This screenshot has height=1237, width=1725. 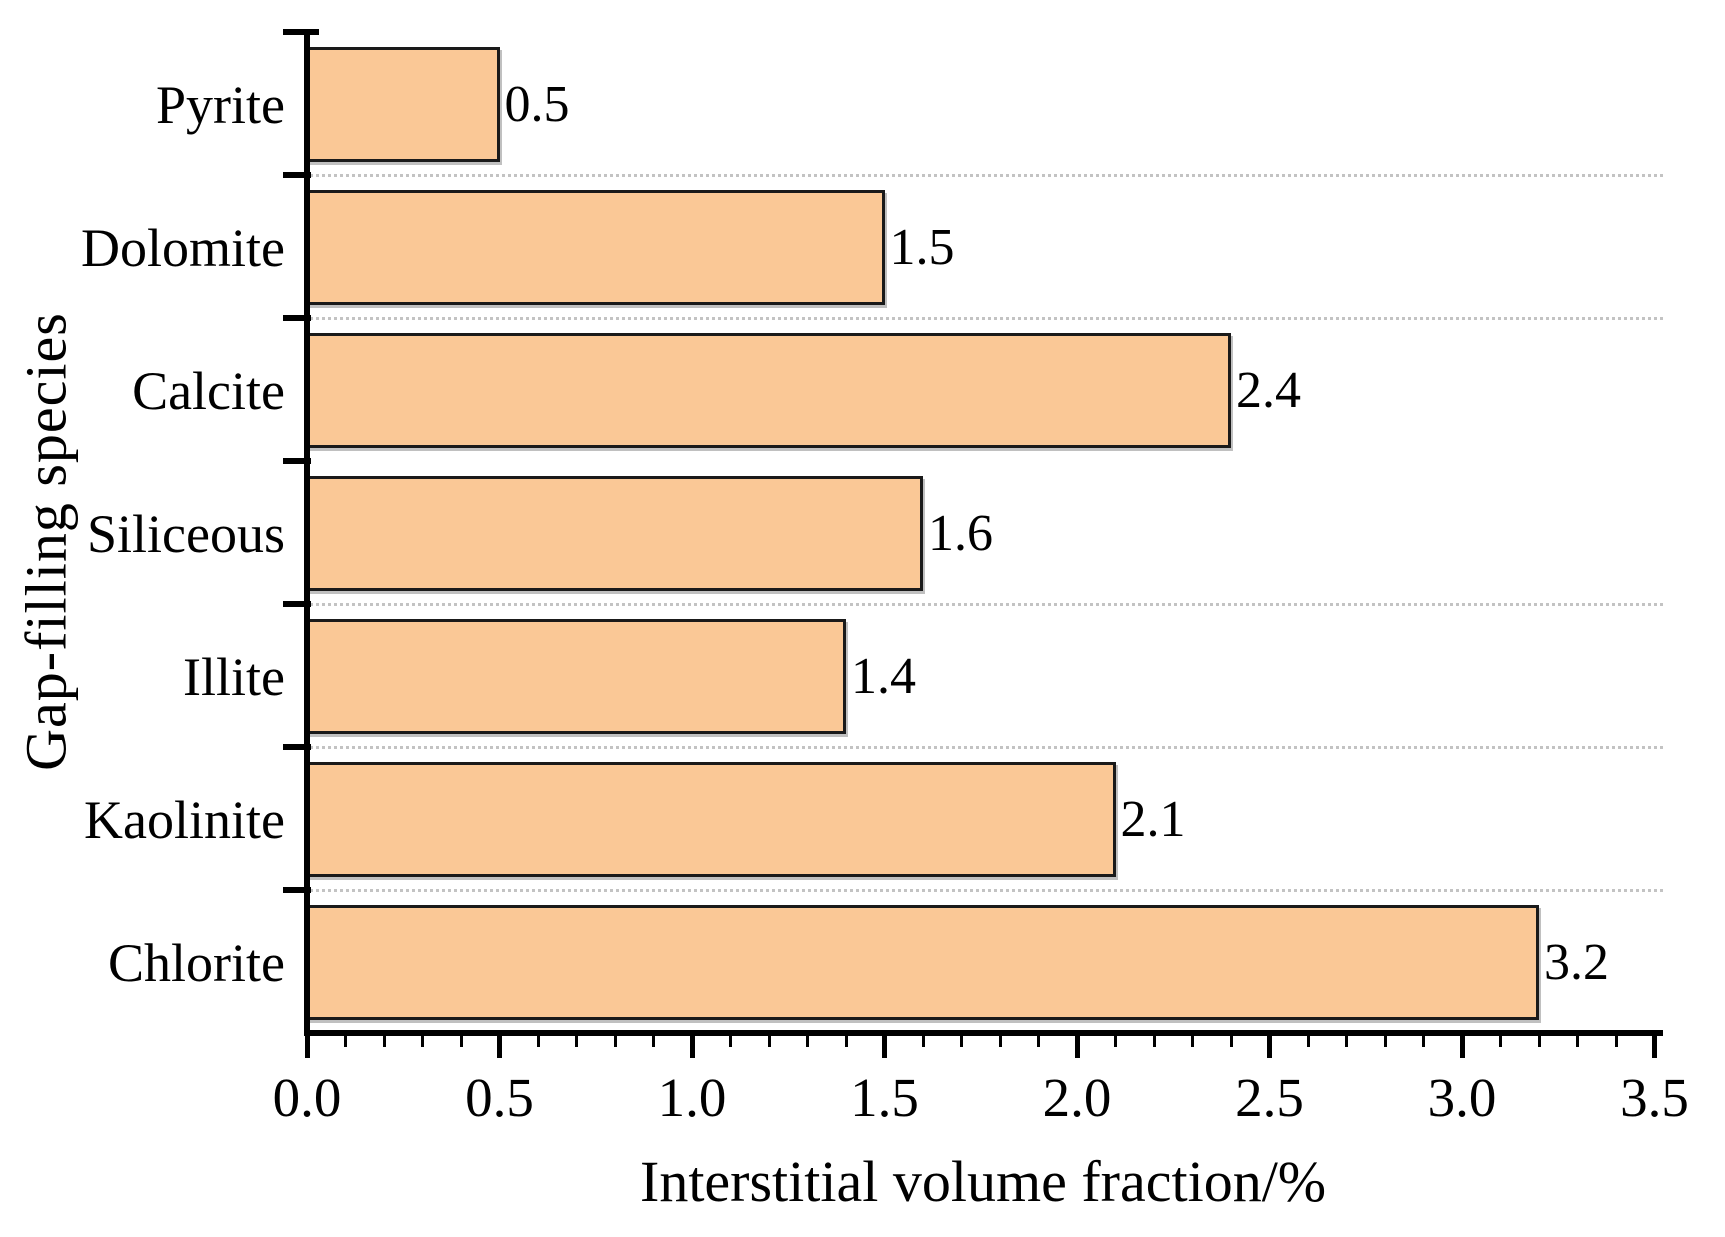 What do you see at coordinates (960, 533) in the screenshot?
I see `bar-value-label: 1.6` at bounding box center [960, 533].